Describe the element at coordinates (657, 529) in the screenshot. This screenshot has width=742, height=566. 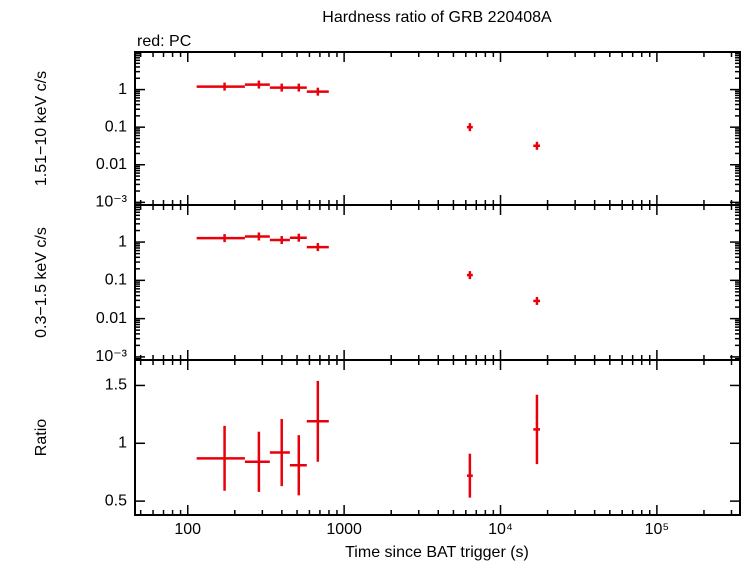
I see `x-tick-label: 10⁵` at that location.